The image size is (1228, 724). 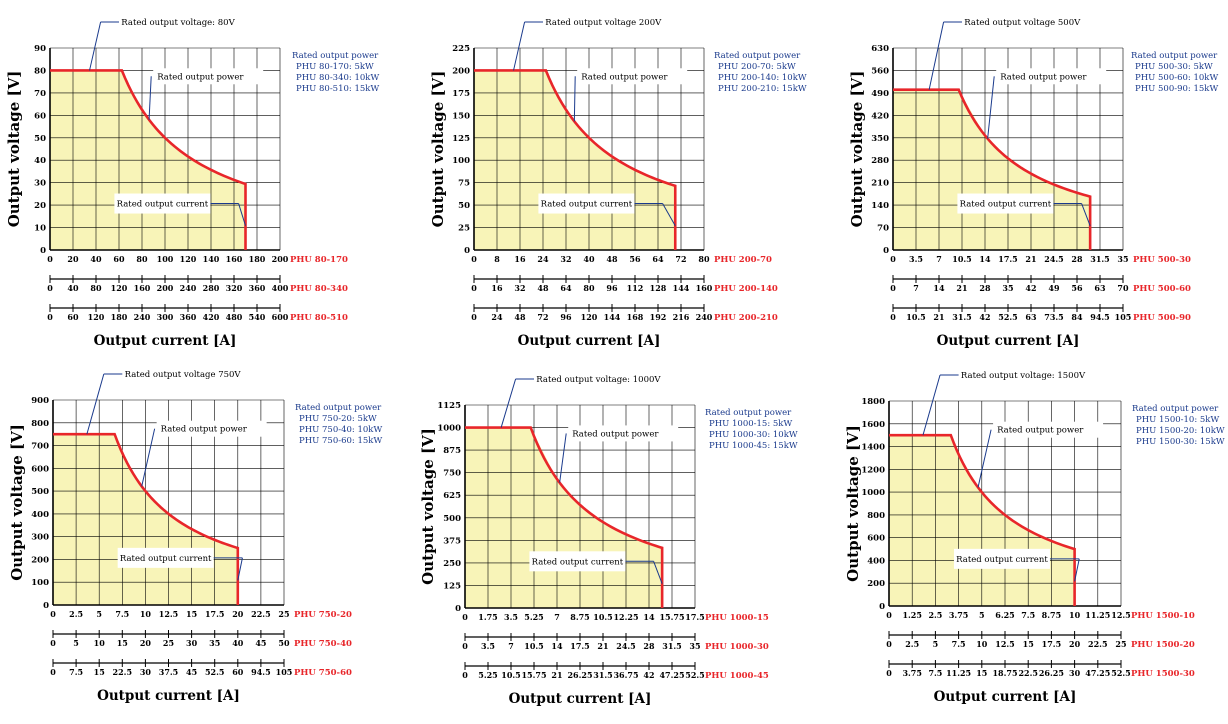 What do you see at coordinates (565, 259) in the screenshot?
I see `x-tick-label: 32` at bounding box center [565, 259].